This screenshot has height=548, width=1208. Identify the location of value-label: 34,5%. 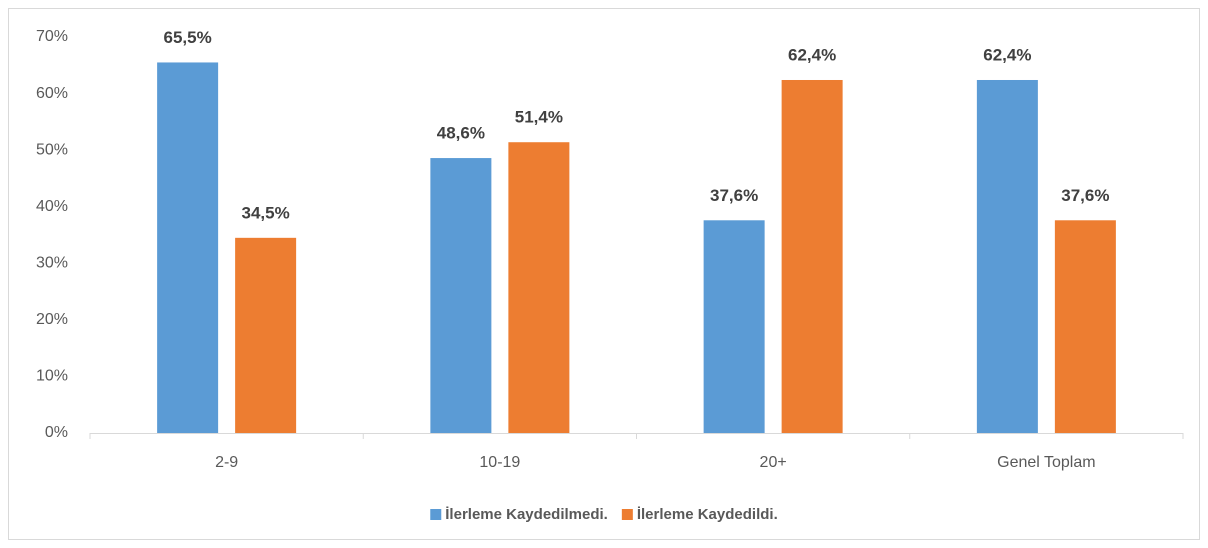
(266, 212).